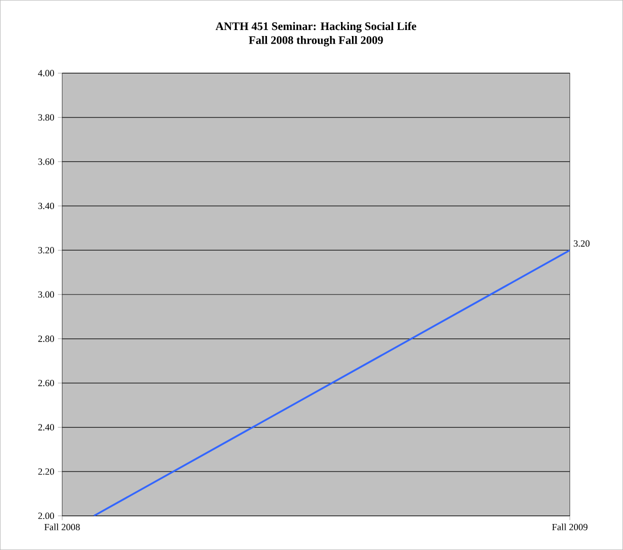 The width and height of the screenshot is (623, 550). I want to click on y-tick-label: 3.40, so click(46, 206).